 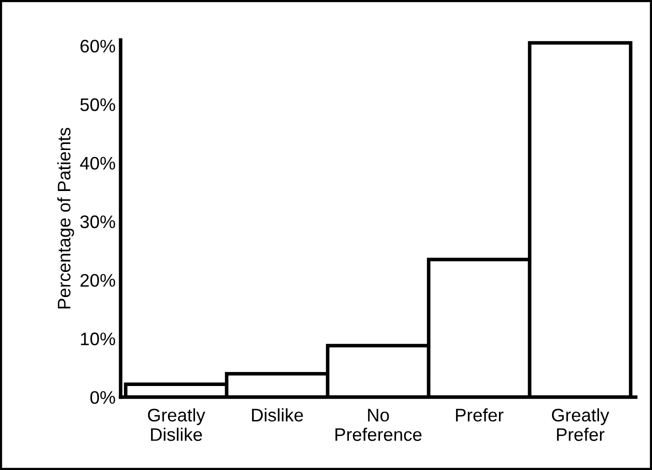 I want to click on y-axis-title: Percentage of Patients, so click(x=65, y=218).